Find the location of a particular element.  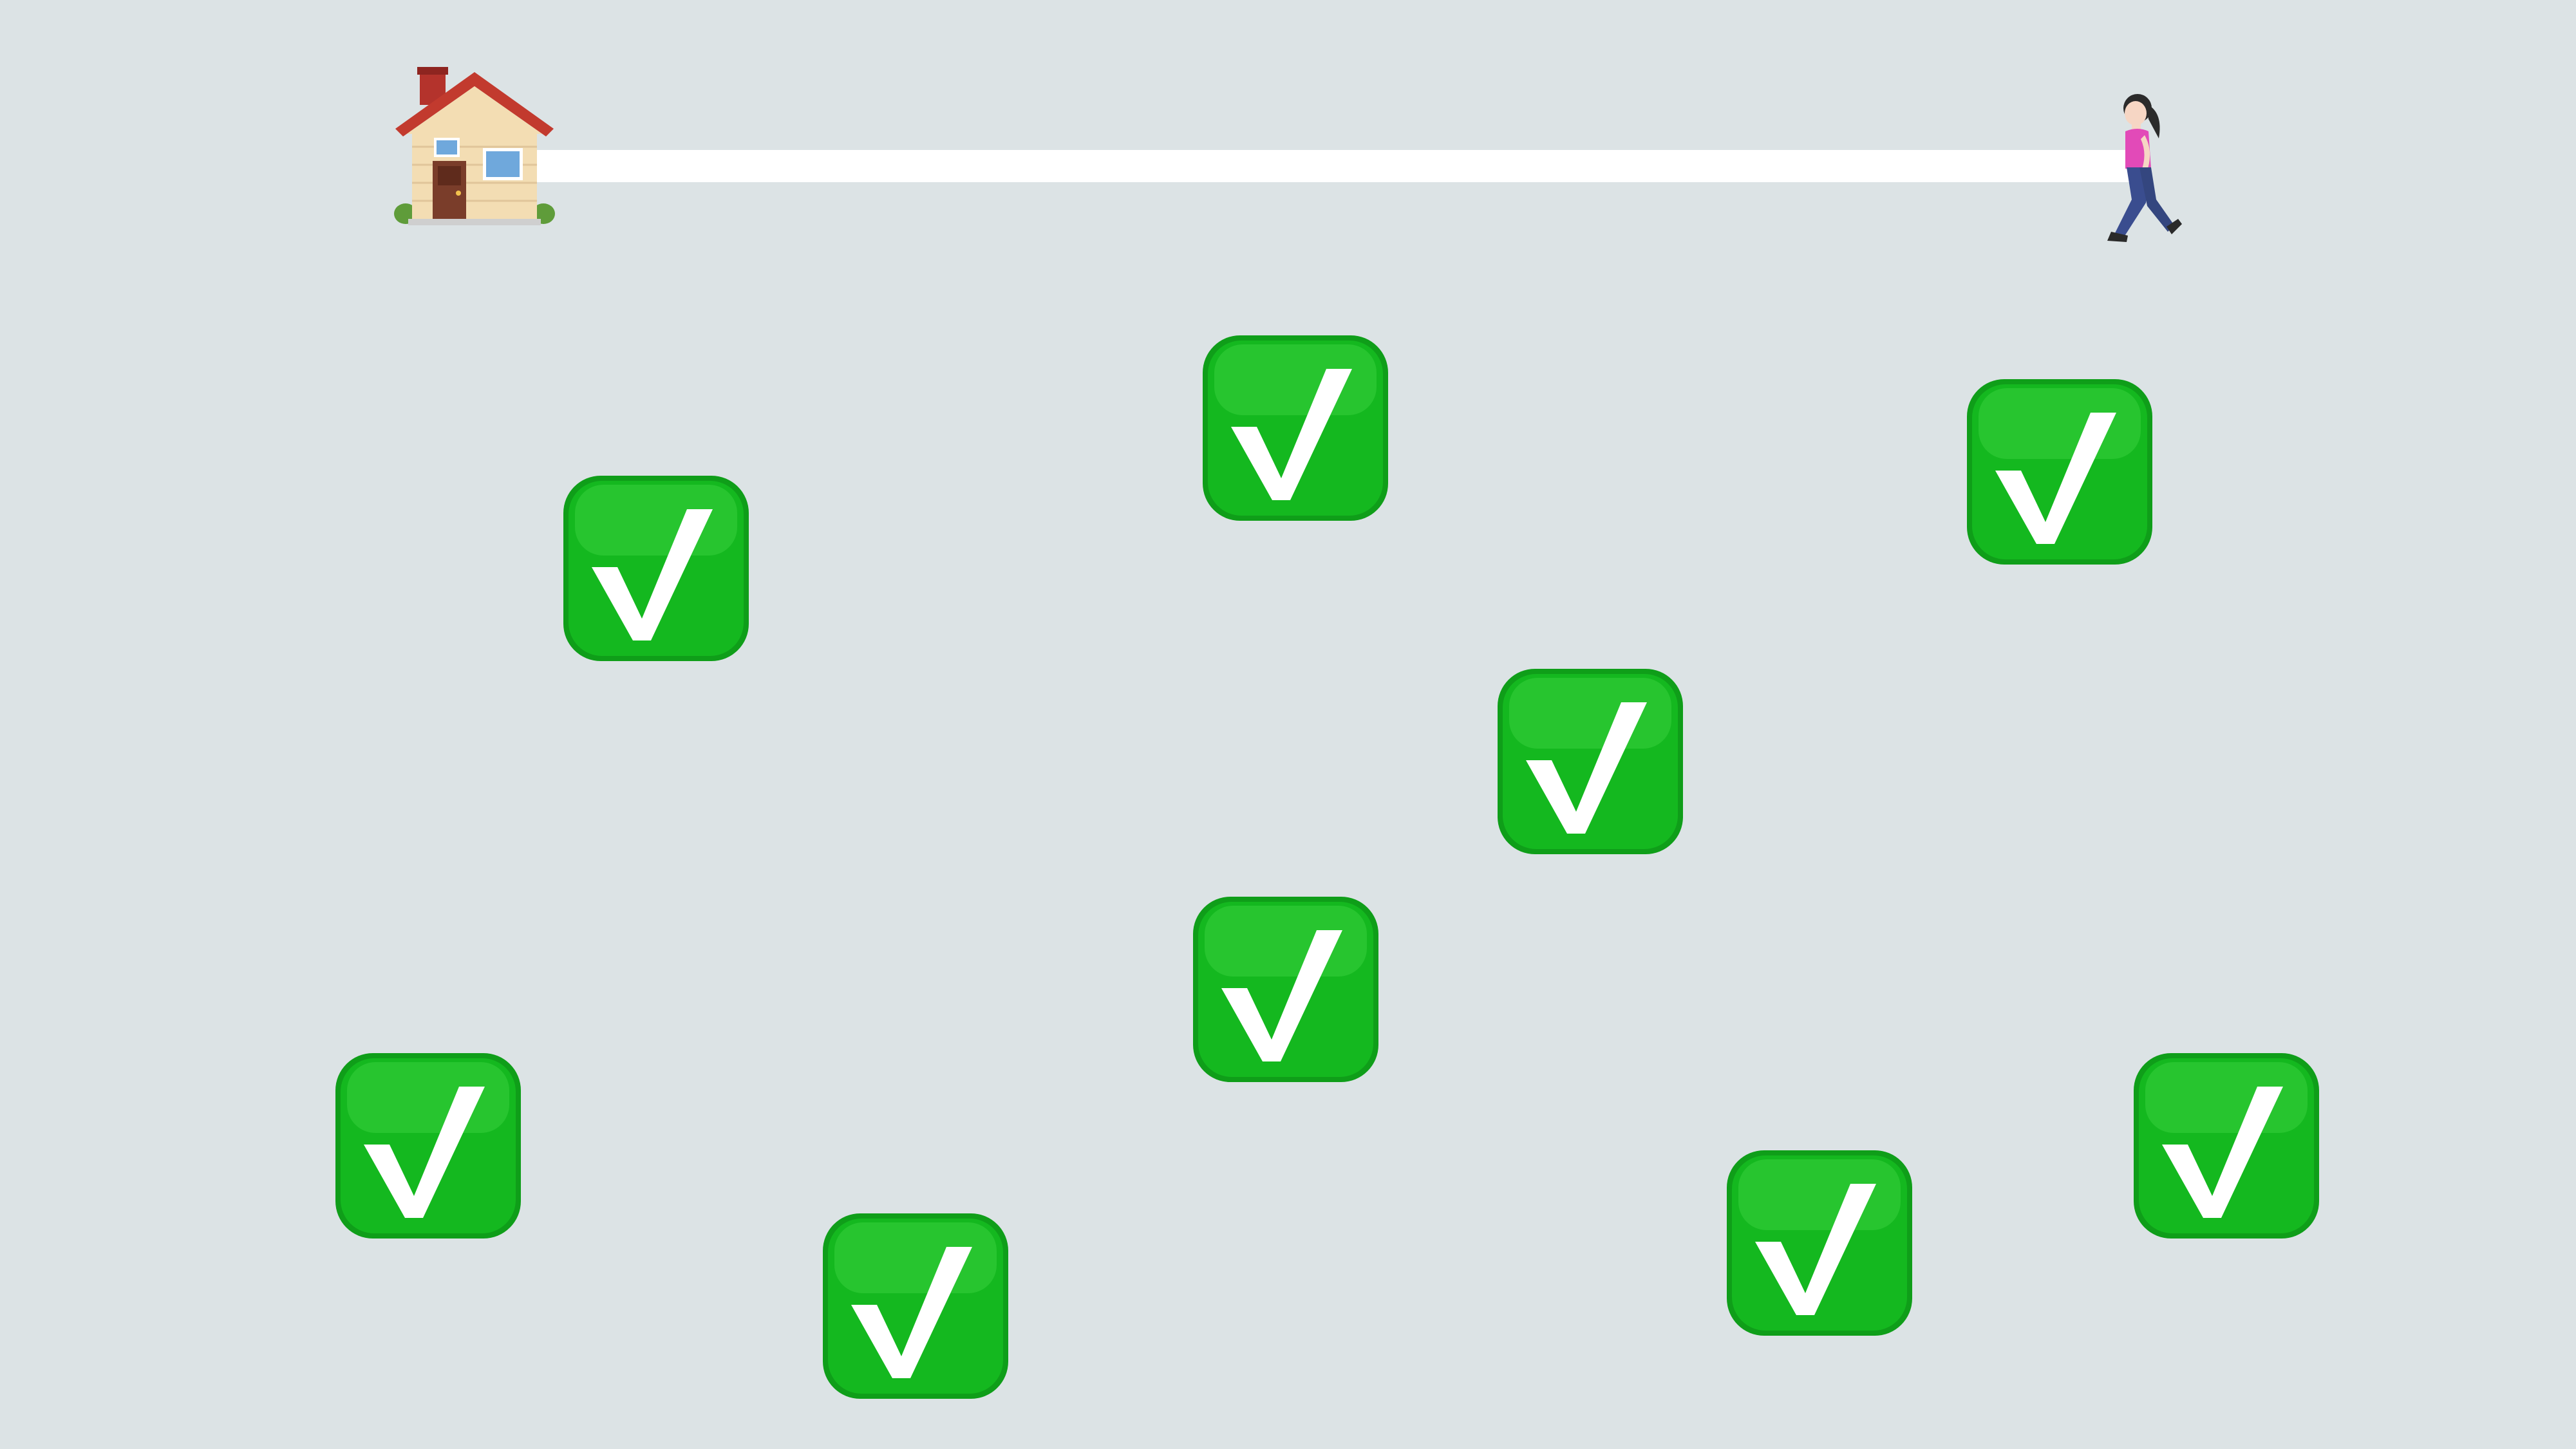

progress-track is located at coordinates (1329, 166).